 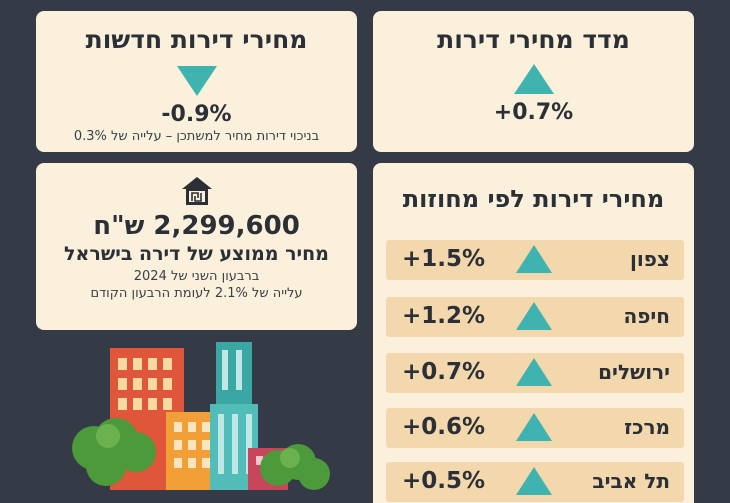 I want to click on district-name: חיפה, so click(x=646, y=316).